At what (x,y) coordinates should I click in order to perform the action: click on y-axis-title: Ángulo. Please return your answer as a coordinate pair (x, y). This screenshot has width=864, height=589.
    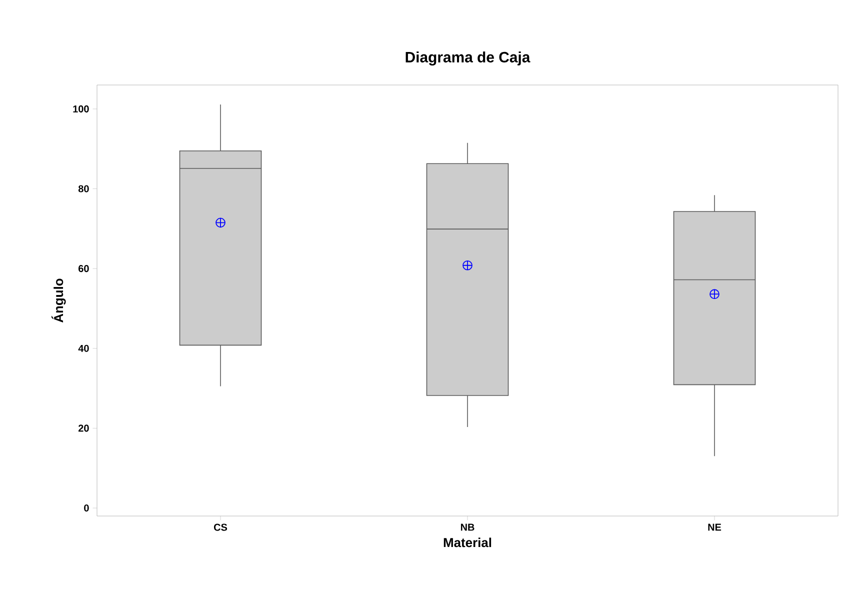
    Looking at the image, I should click on (59, 300).